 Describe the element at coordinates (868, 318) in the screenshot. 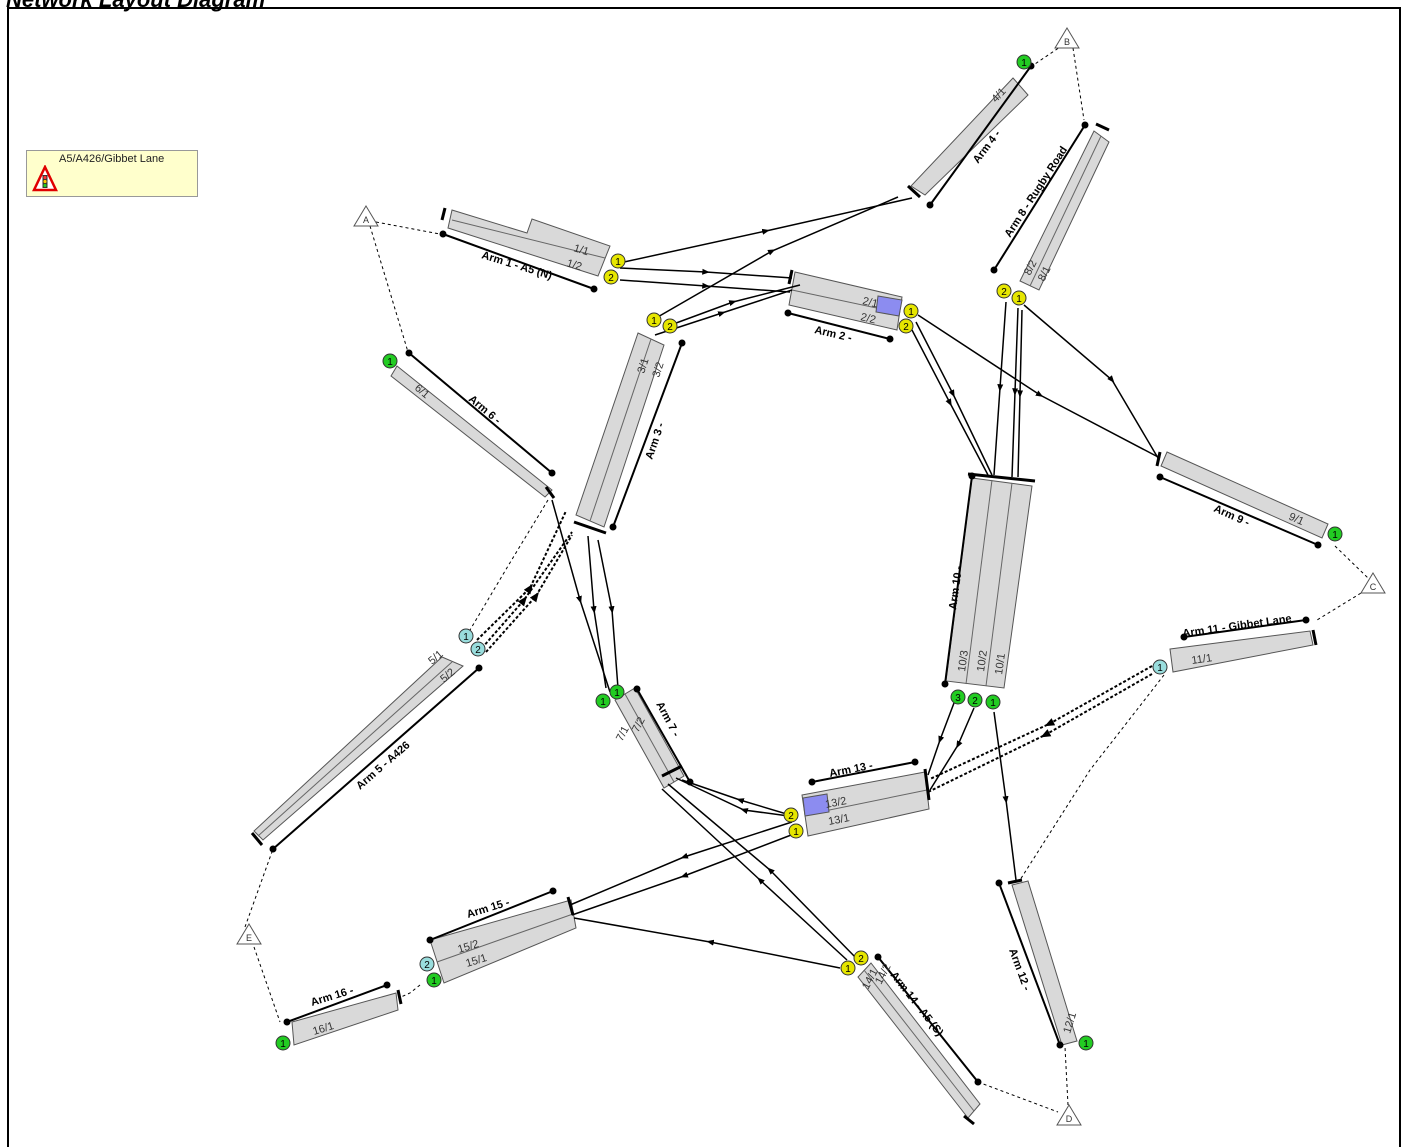

I see `lane-label-2-2: 2/2` at that location.